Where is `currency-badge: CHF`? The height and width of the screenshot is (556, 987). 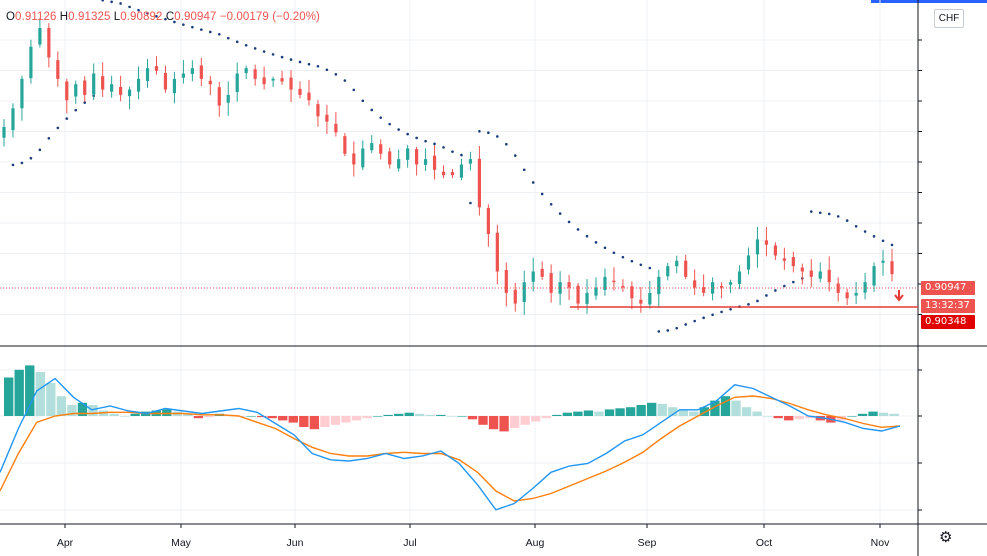
currency-badge: CHF is located at coordinates (949, 18).